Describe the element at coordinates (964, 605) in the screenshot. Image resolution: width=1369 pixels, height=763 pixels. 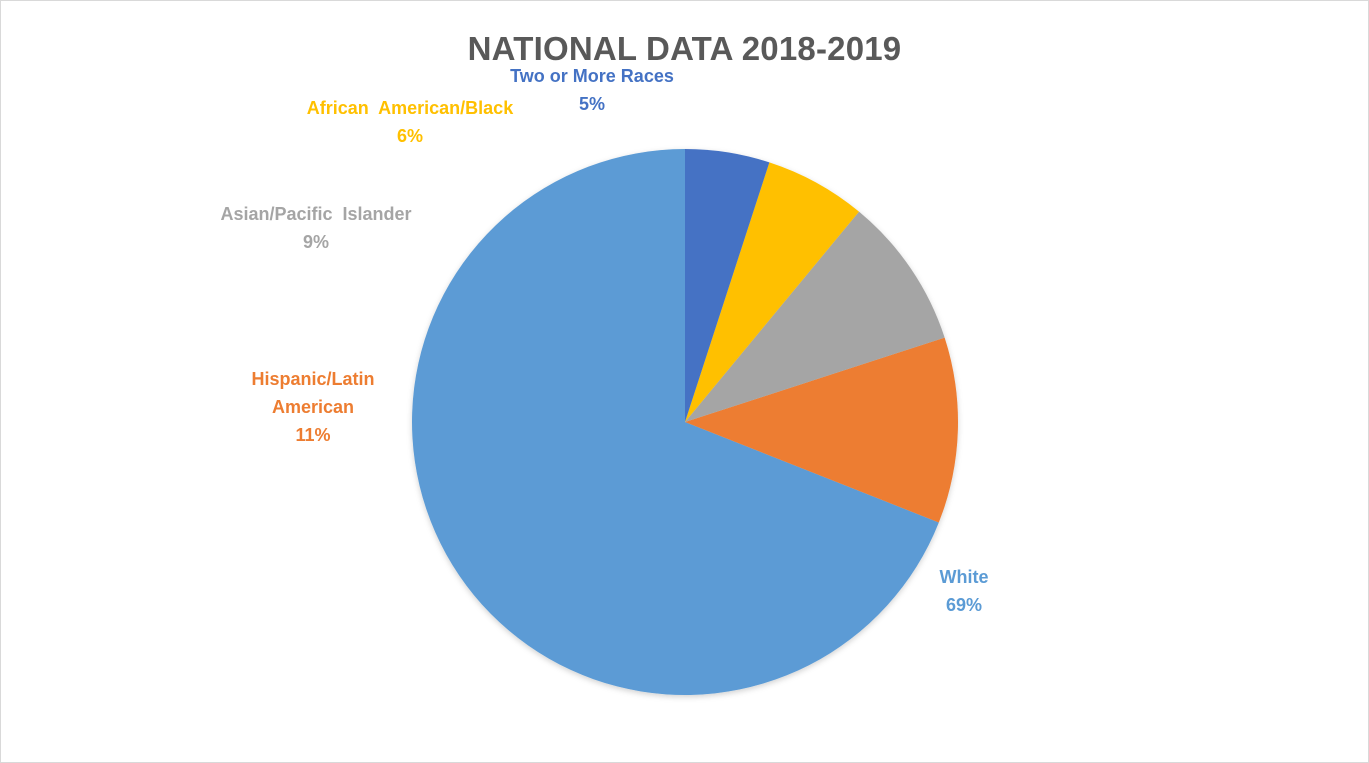
I see `data-label-percent: 69%` at that location.